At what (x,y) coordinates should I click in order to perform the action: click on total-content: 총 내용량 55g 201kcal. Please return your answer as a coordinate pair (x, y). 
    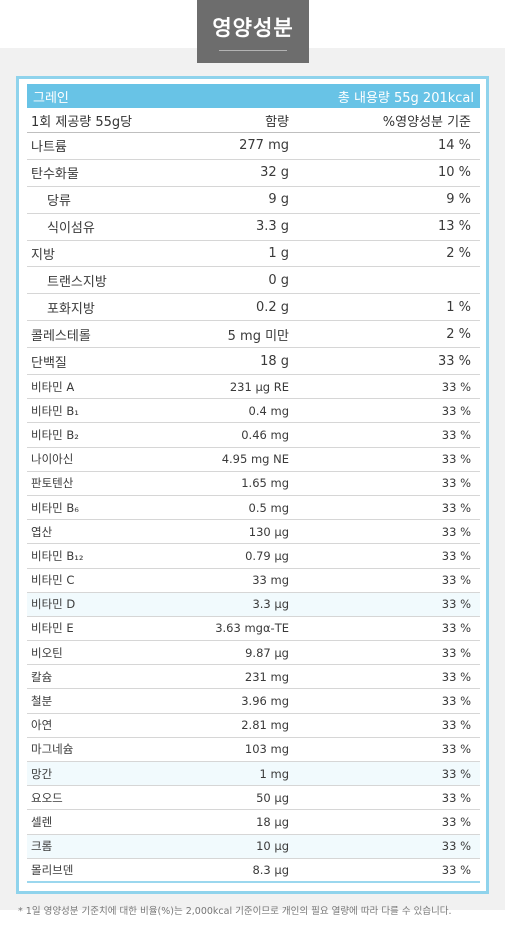
    Looking at the image, I should click on (405, 98).